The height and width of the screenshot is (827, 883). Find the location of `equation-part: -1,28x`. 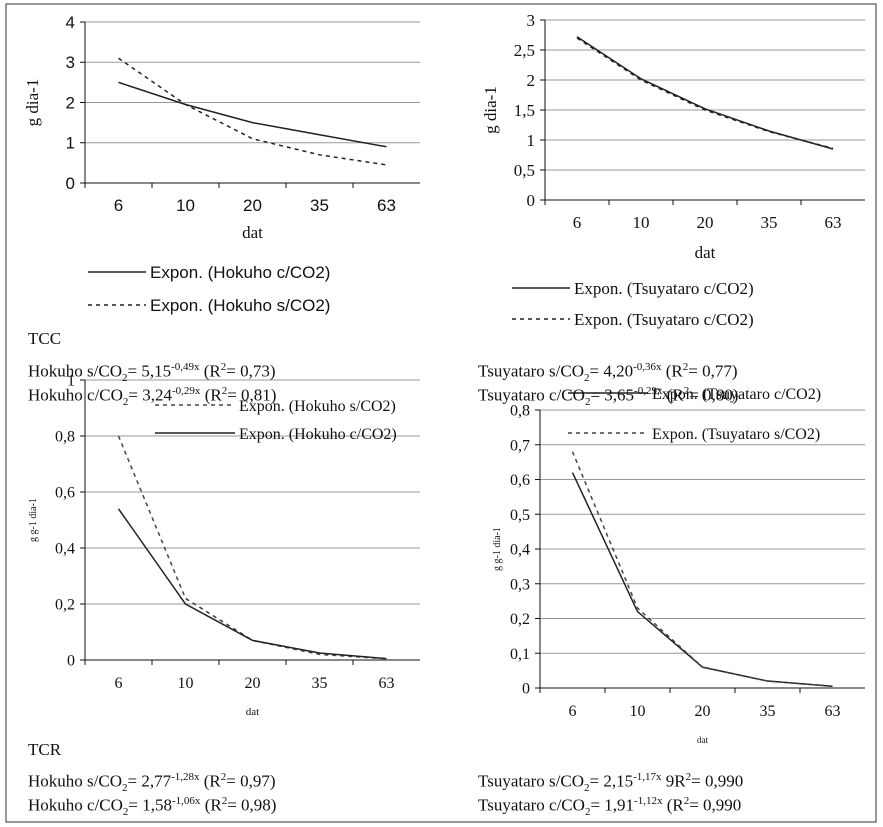

equation-part: -1,28x is located at coordinates (185, 777).